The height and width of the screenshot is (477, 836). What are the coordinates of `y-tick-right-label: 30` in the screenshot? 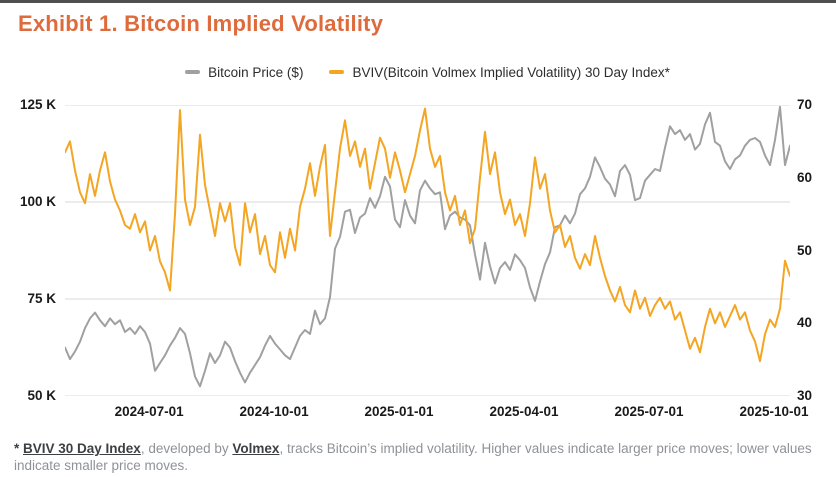 It's located at (805, 395).